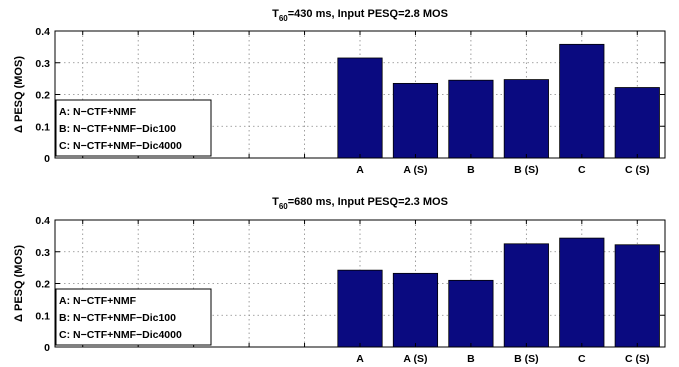  I want to click on chart-title: T60=430 ms, Input PESQ=2.8 MOS, so click(360, 15).